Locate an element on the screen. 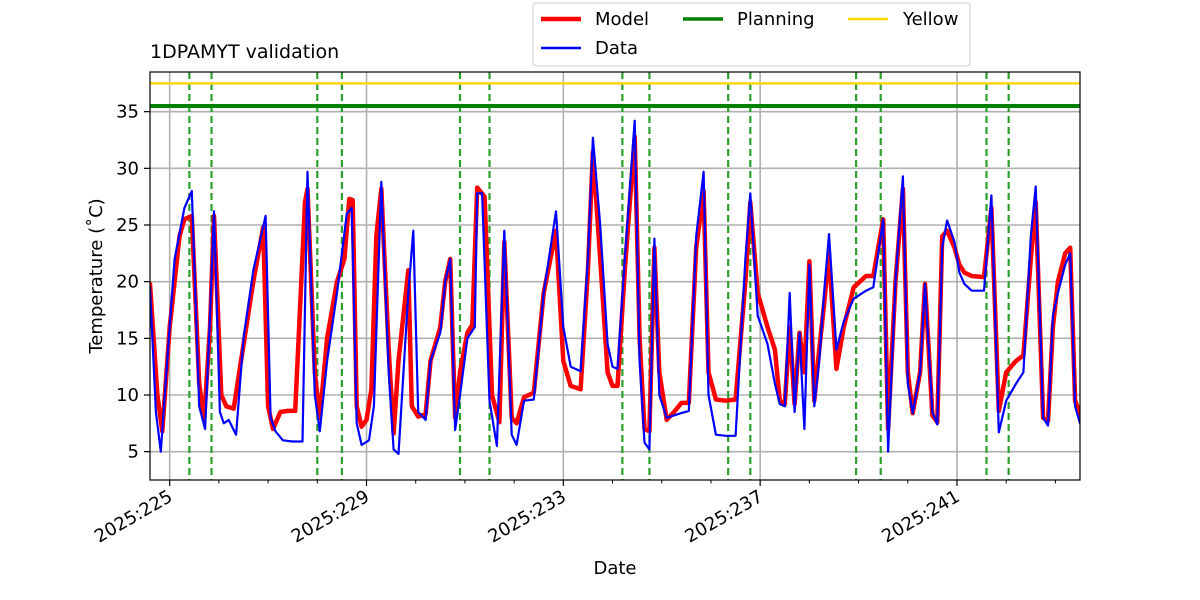  legend-label-yellow: Yellow is located at coordinates (930, 19).